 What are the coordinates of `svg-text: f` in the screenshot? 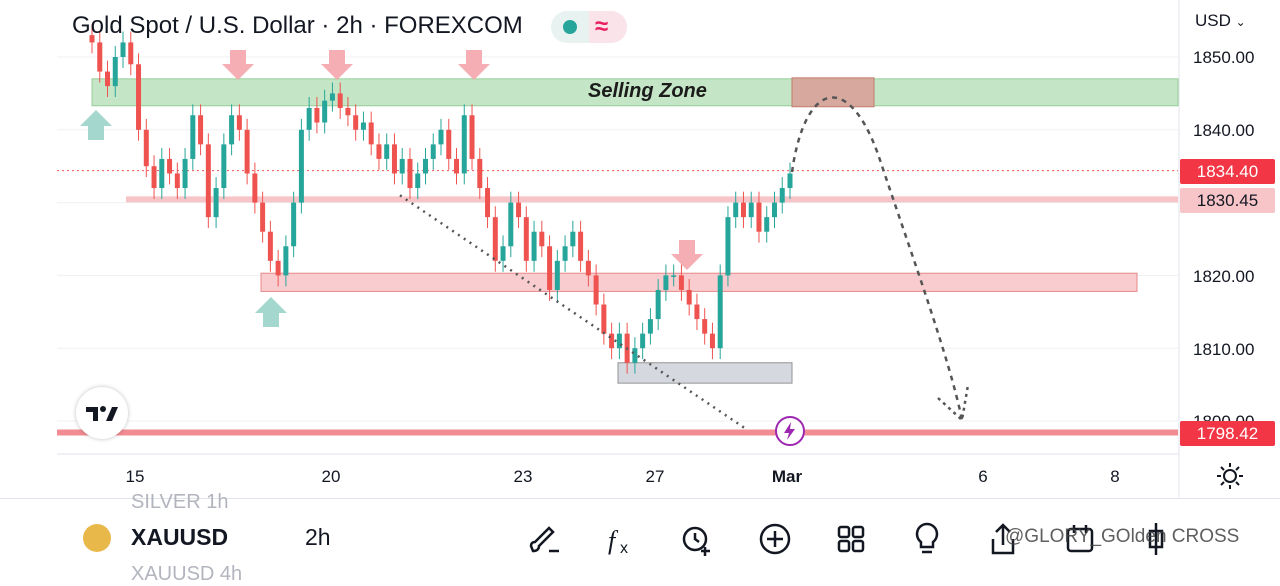 It's located at (613, 540).